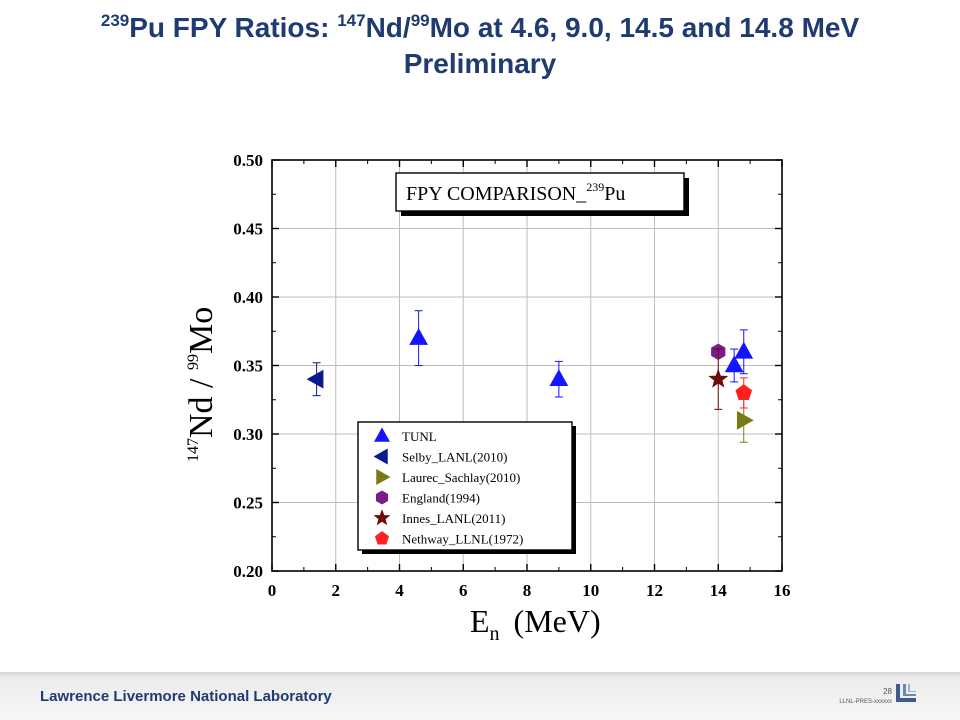 This screenshot has height=720, width=960. I want to click on x-tick-label: 12, so click(654, 590).